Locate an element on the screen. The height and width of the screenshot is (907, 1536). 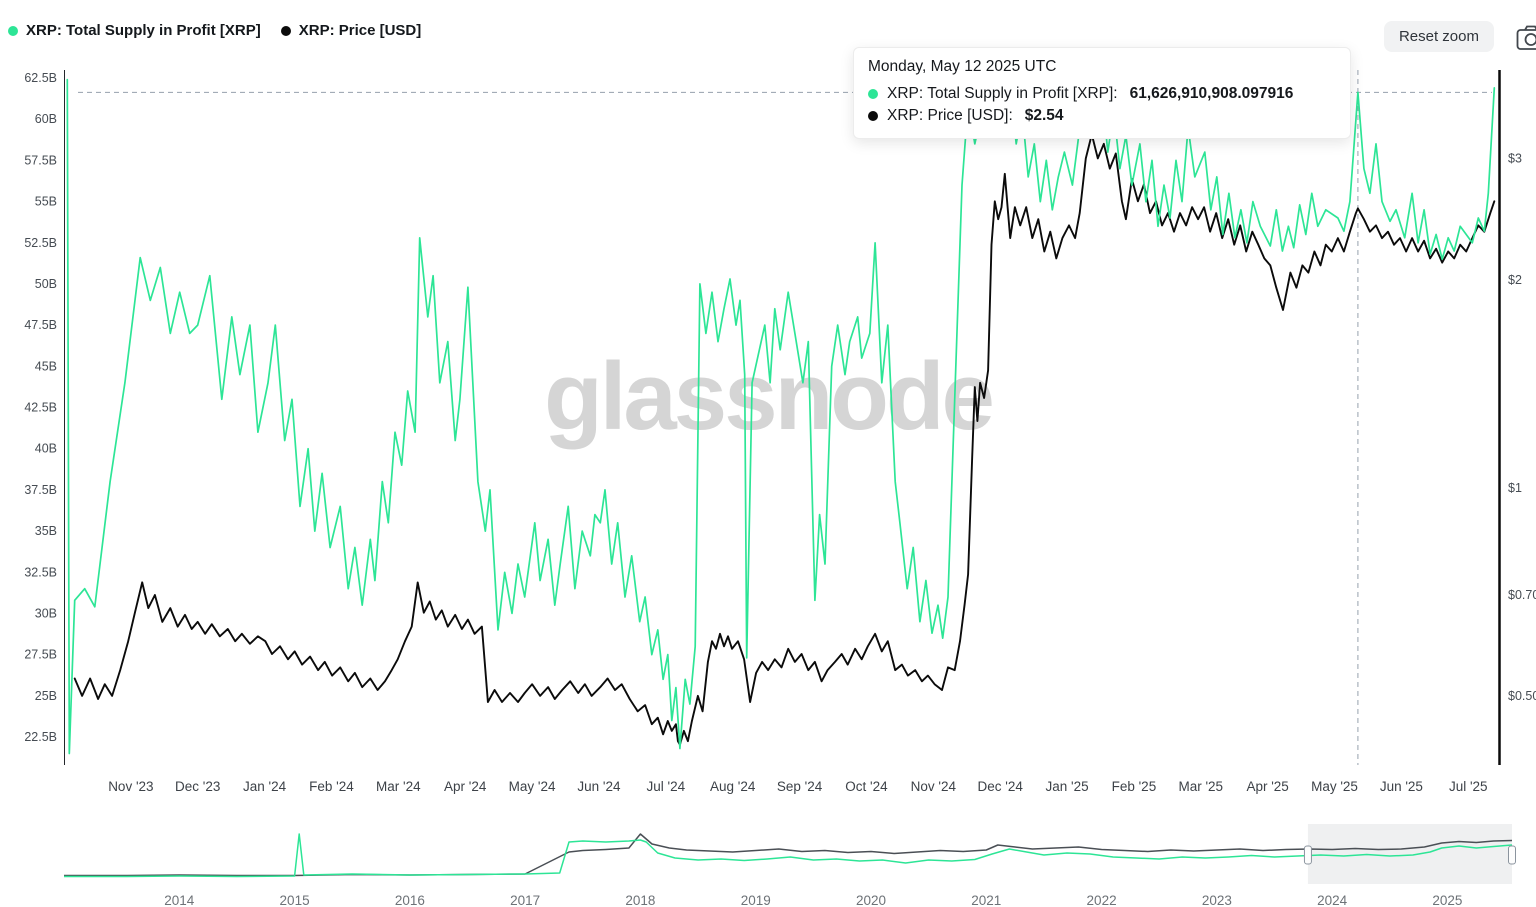
axis-label: Sep '24 is located at coordinates (800, 786).